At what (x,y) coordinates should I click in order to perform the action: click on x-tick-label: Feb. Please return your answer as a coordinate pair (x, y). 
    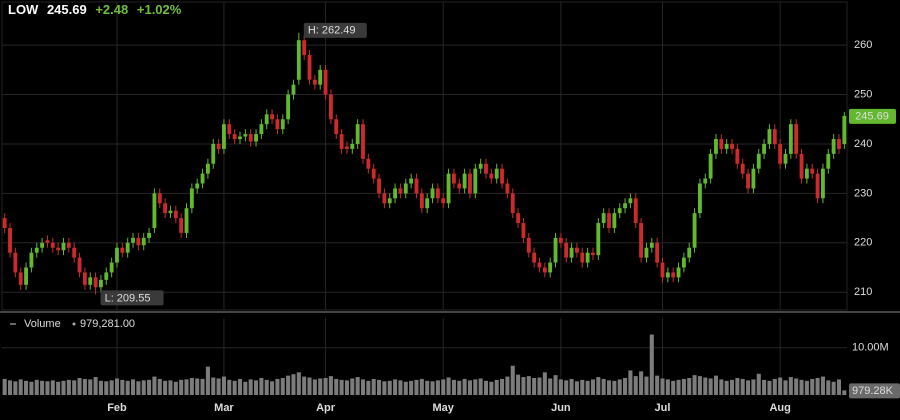
    Looking at the image, I should click on (117, 408).